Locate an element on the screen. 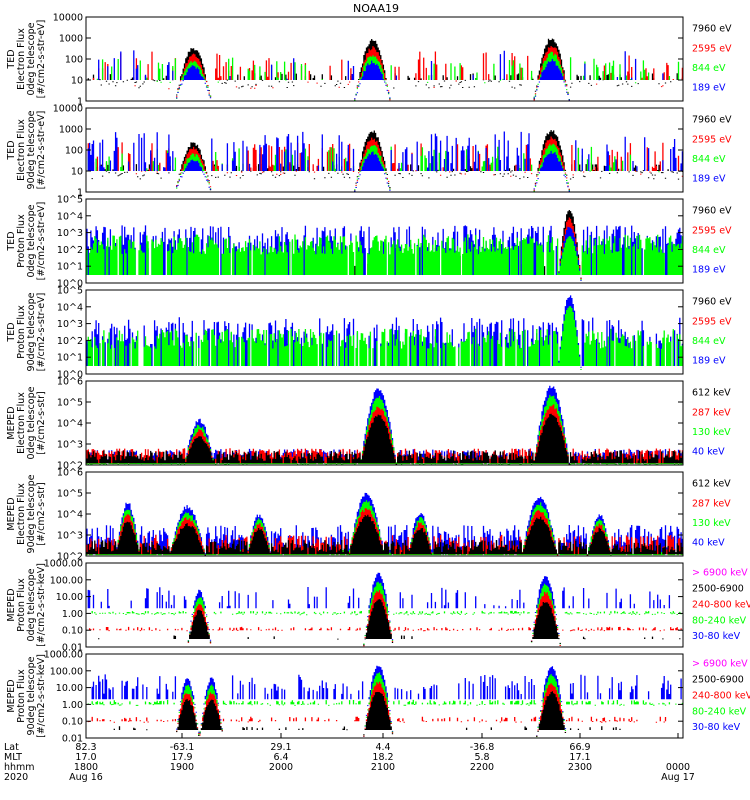 Image resolution: width=750 pixels, height=800 pixels. y-tick-label: 100.00 is located at coordinates (66, 671).